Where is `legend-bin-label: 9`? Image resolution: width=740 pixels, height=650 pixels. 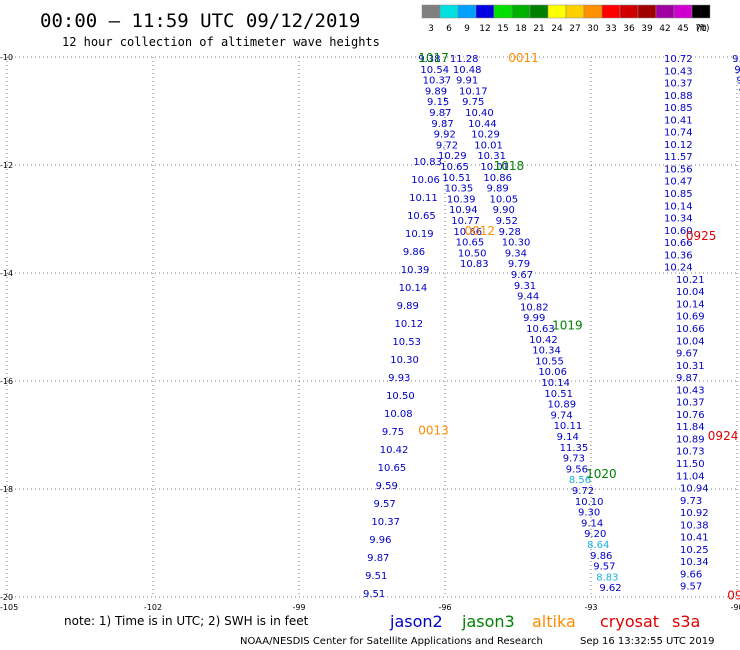
legend-bin-label: 9 is located at coordinates (467, 29).